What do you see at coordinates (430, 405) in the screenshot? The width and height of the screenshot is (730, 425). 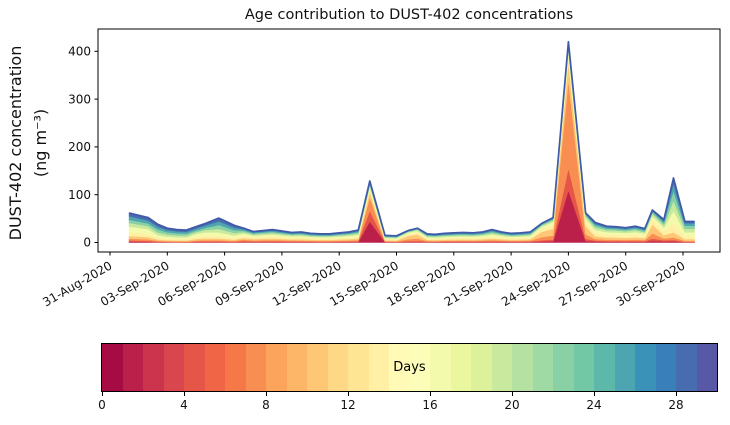 I see `colorbar-tick-label: 16` at bounding box center [430, 405].